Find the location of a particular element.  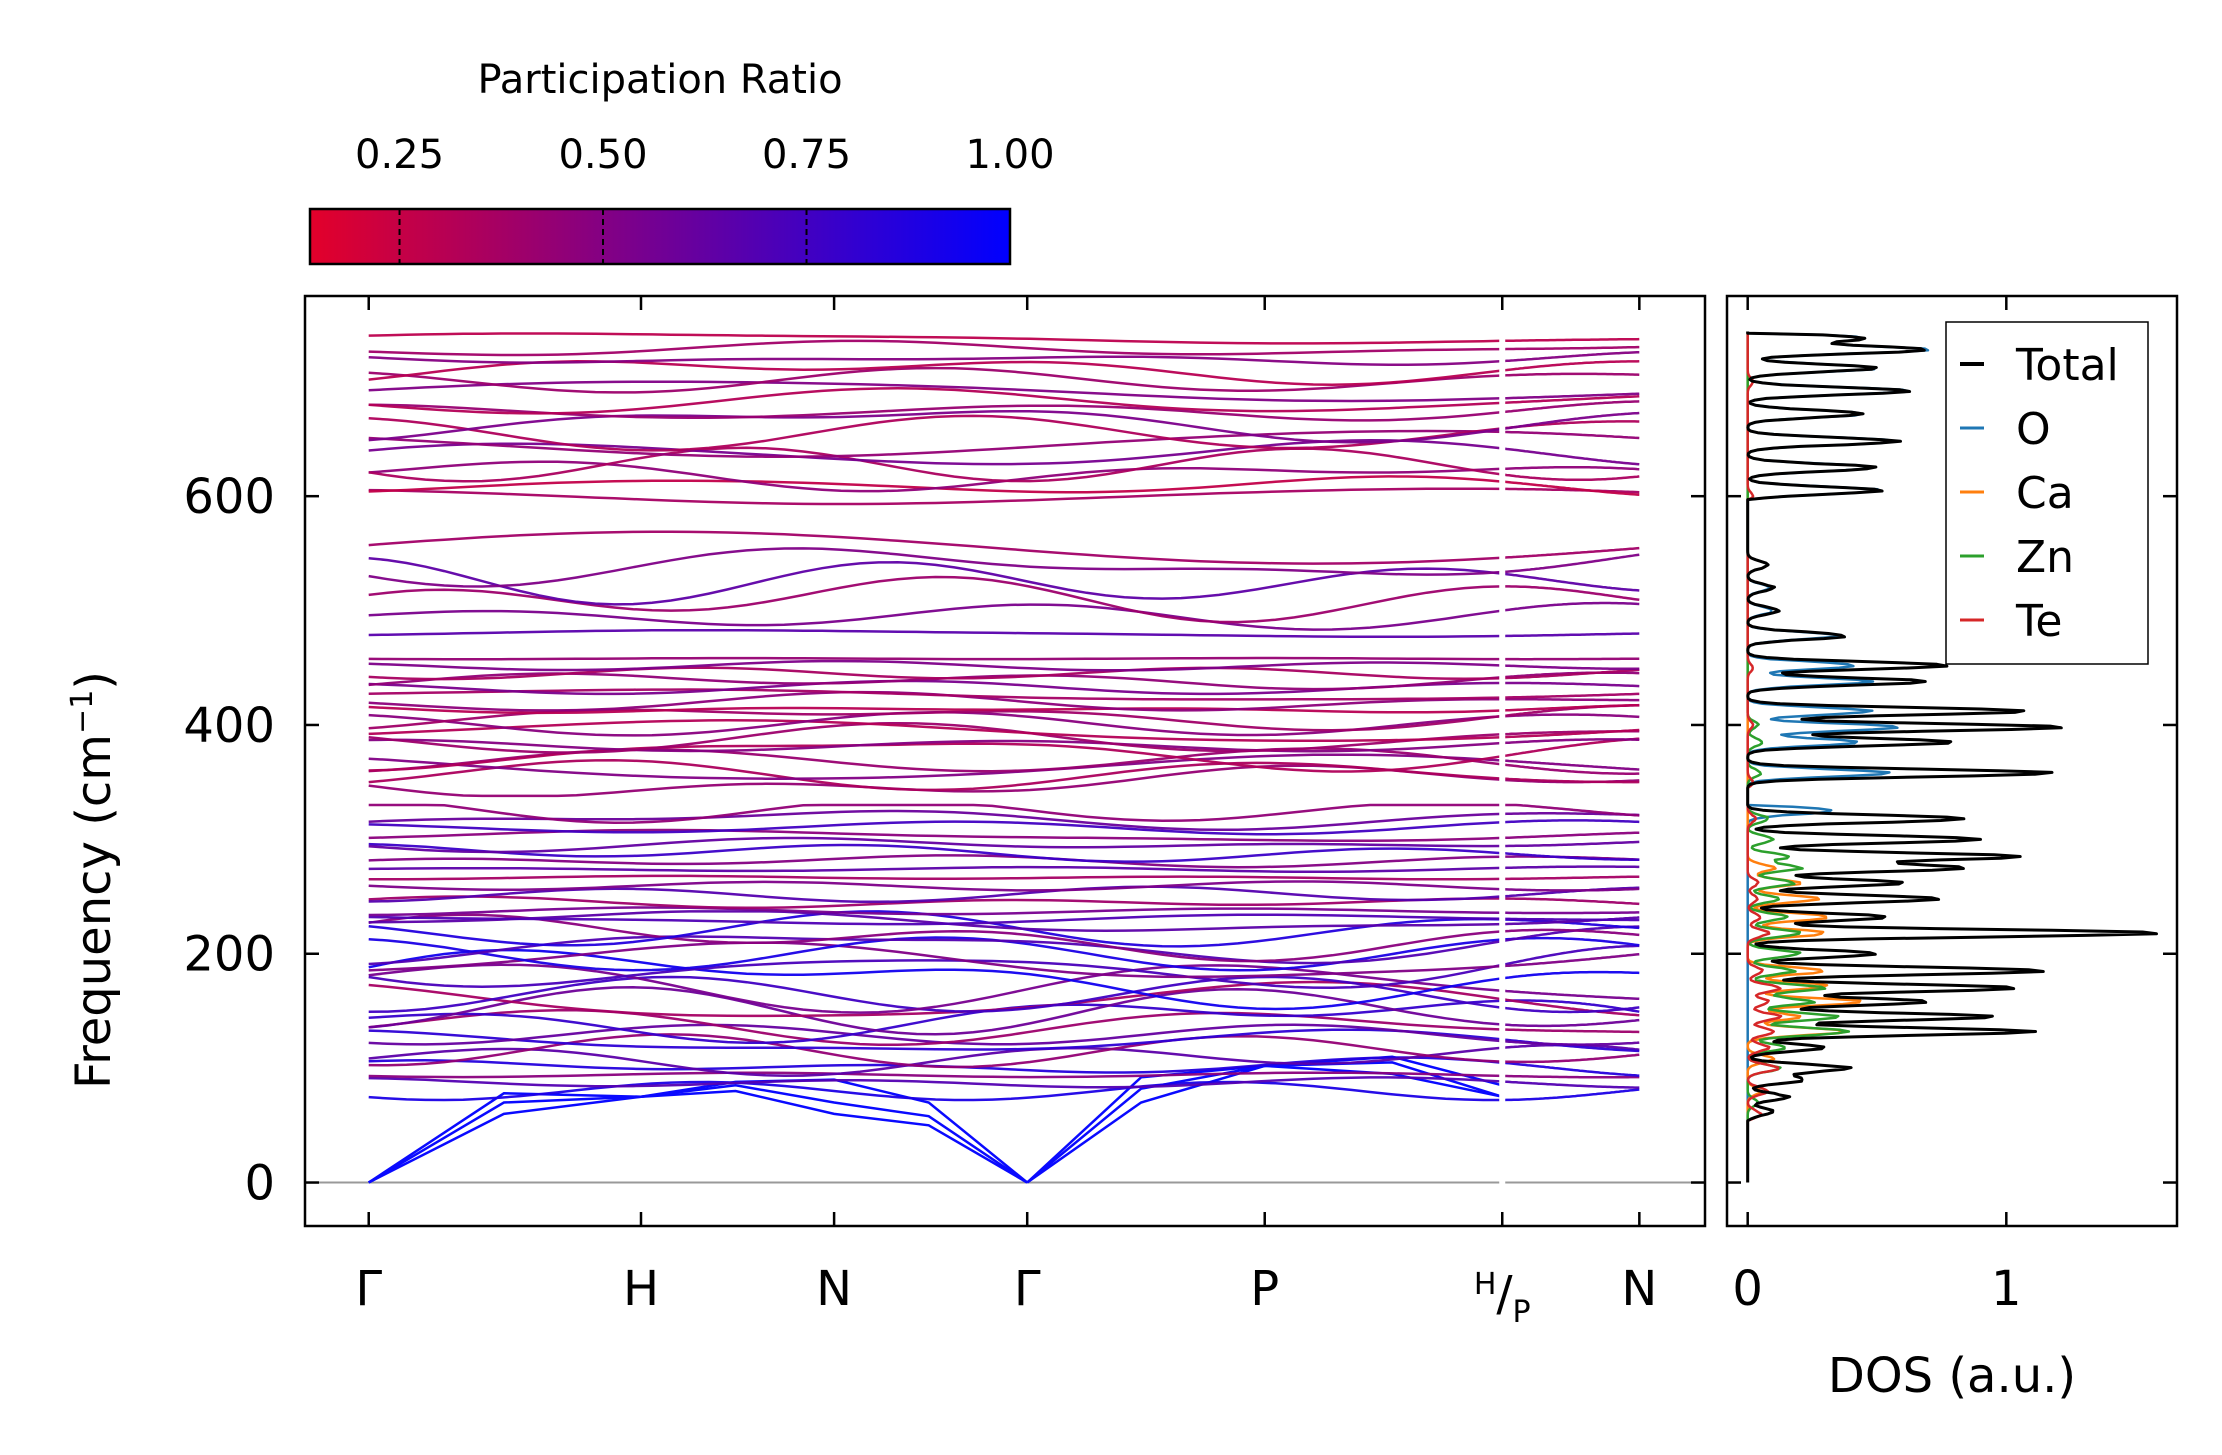

acoustic-branch is located at coordinates (698, 1134).